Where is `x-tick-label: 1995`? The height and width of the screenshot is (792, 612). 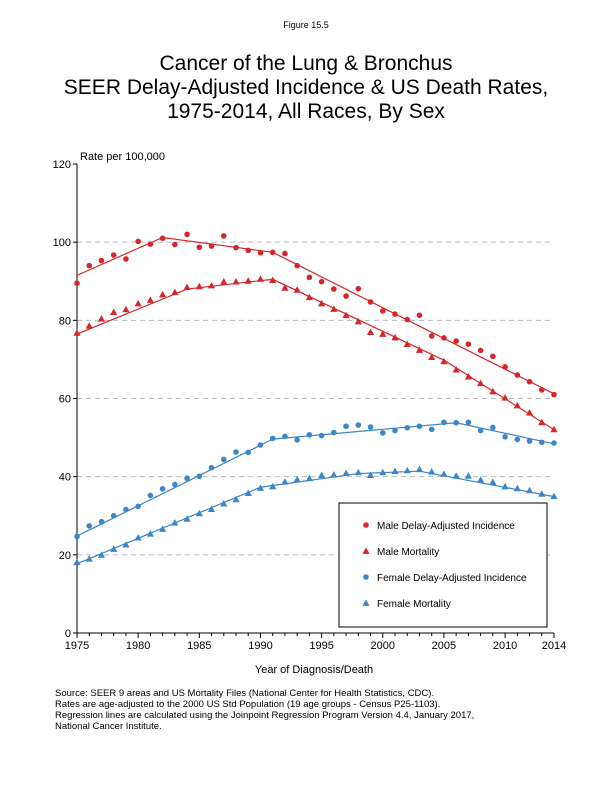
x-tick-label: 1995 is located at coordinates (321, 646).